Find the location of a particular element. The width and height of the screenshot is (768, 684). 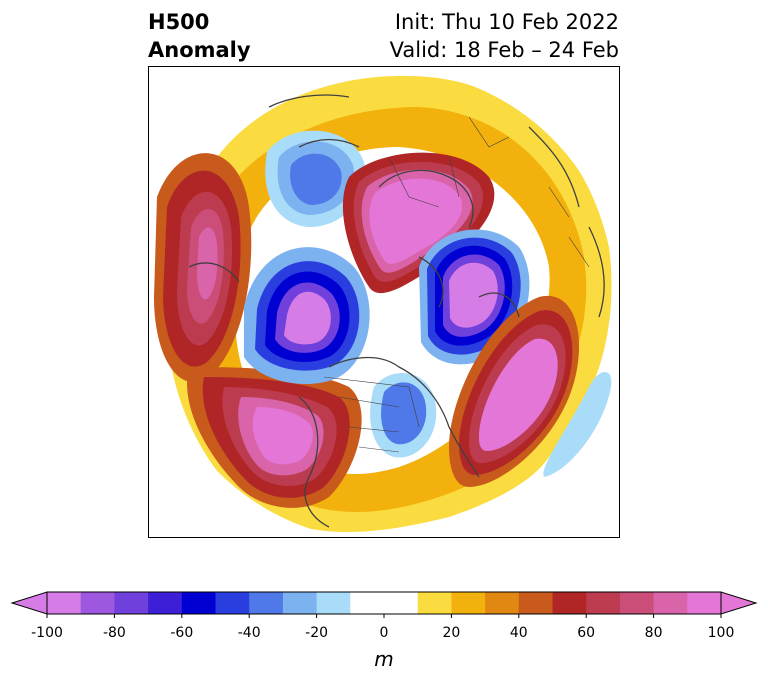

colorbar-extend-min is located at coordinates (29, 603).